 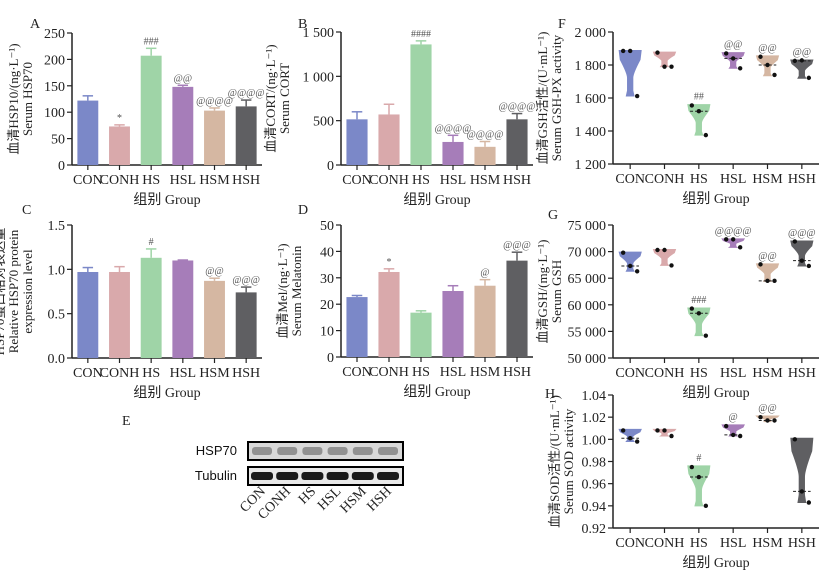 I want to click on y-axis-title: 血清GSH活性/(U·mL⁻¹), so click(x=542, y=98).